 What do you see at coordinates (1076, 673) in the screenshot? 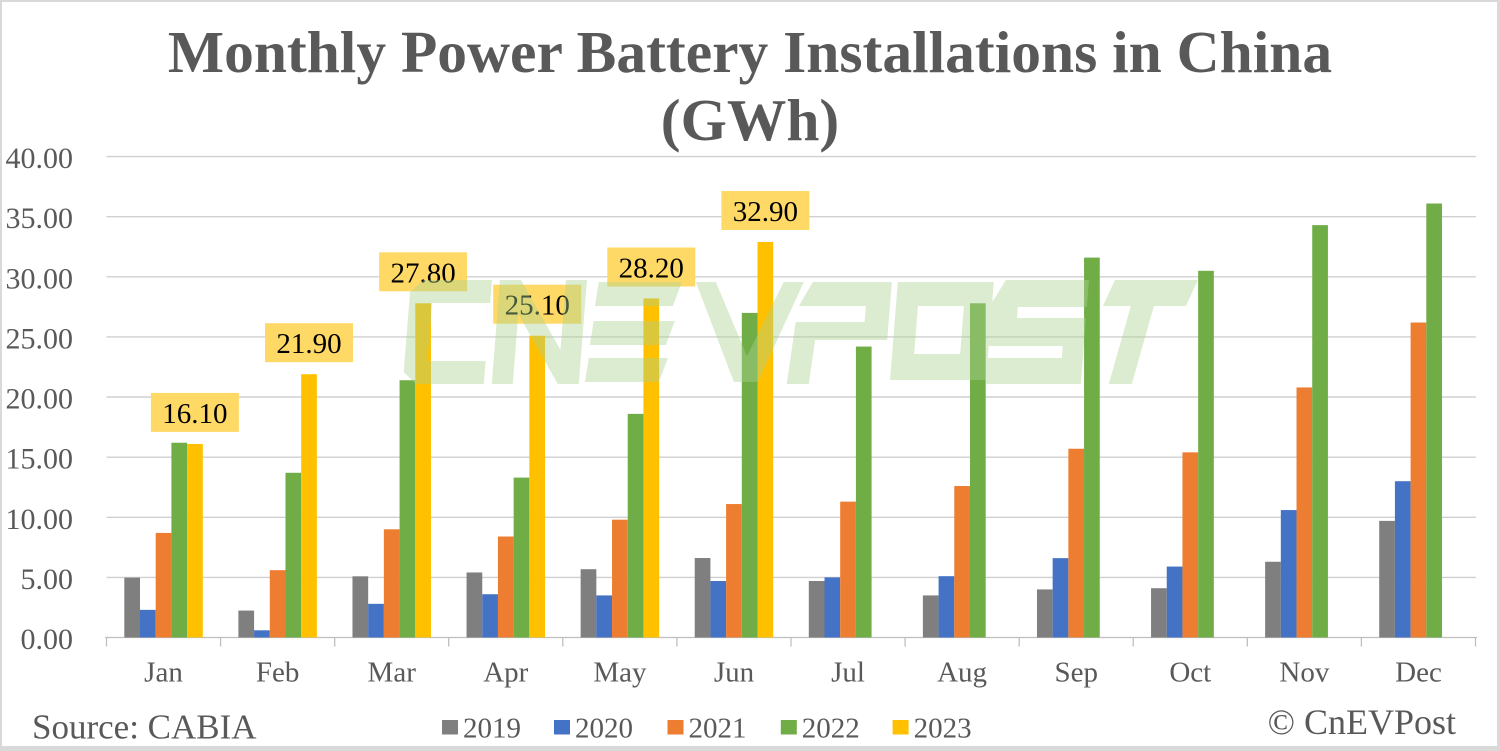
I see `svg-text: Sep` at bounding box center [1076, 673].